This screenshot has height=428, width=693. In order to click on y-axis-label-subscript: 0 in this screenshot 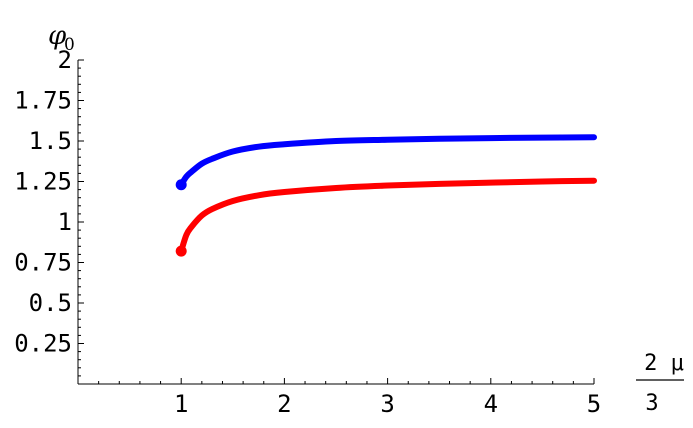, I will do `click(69, 45)`.